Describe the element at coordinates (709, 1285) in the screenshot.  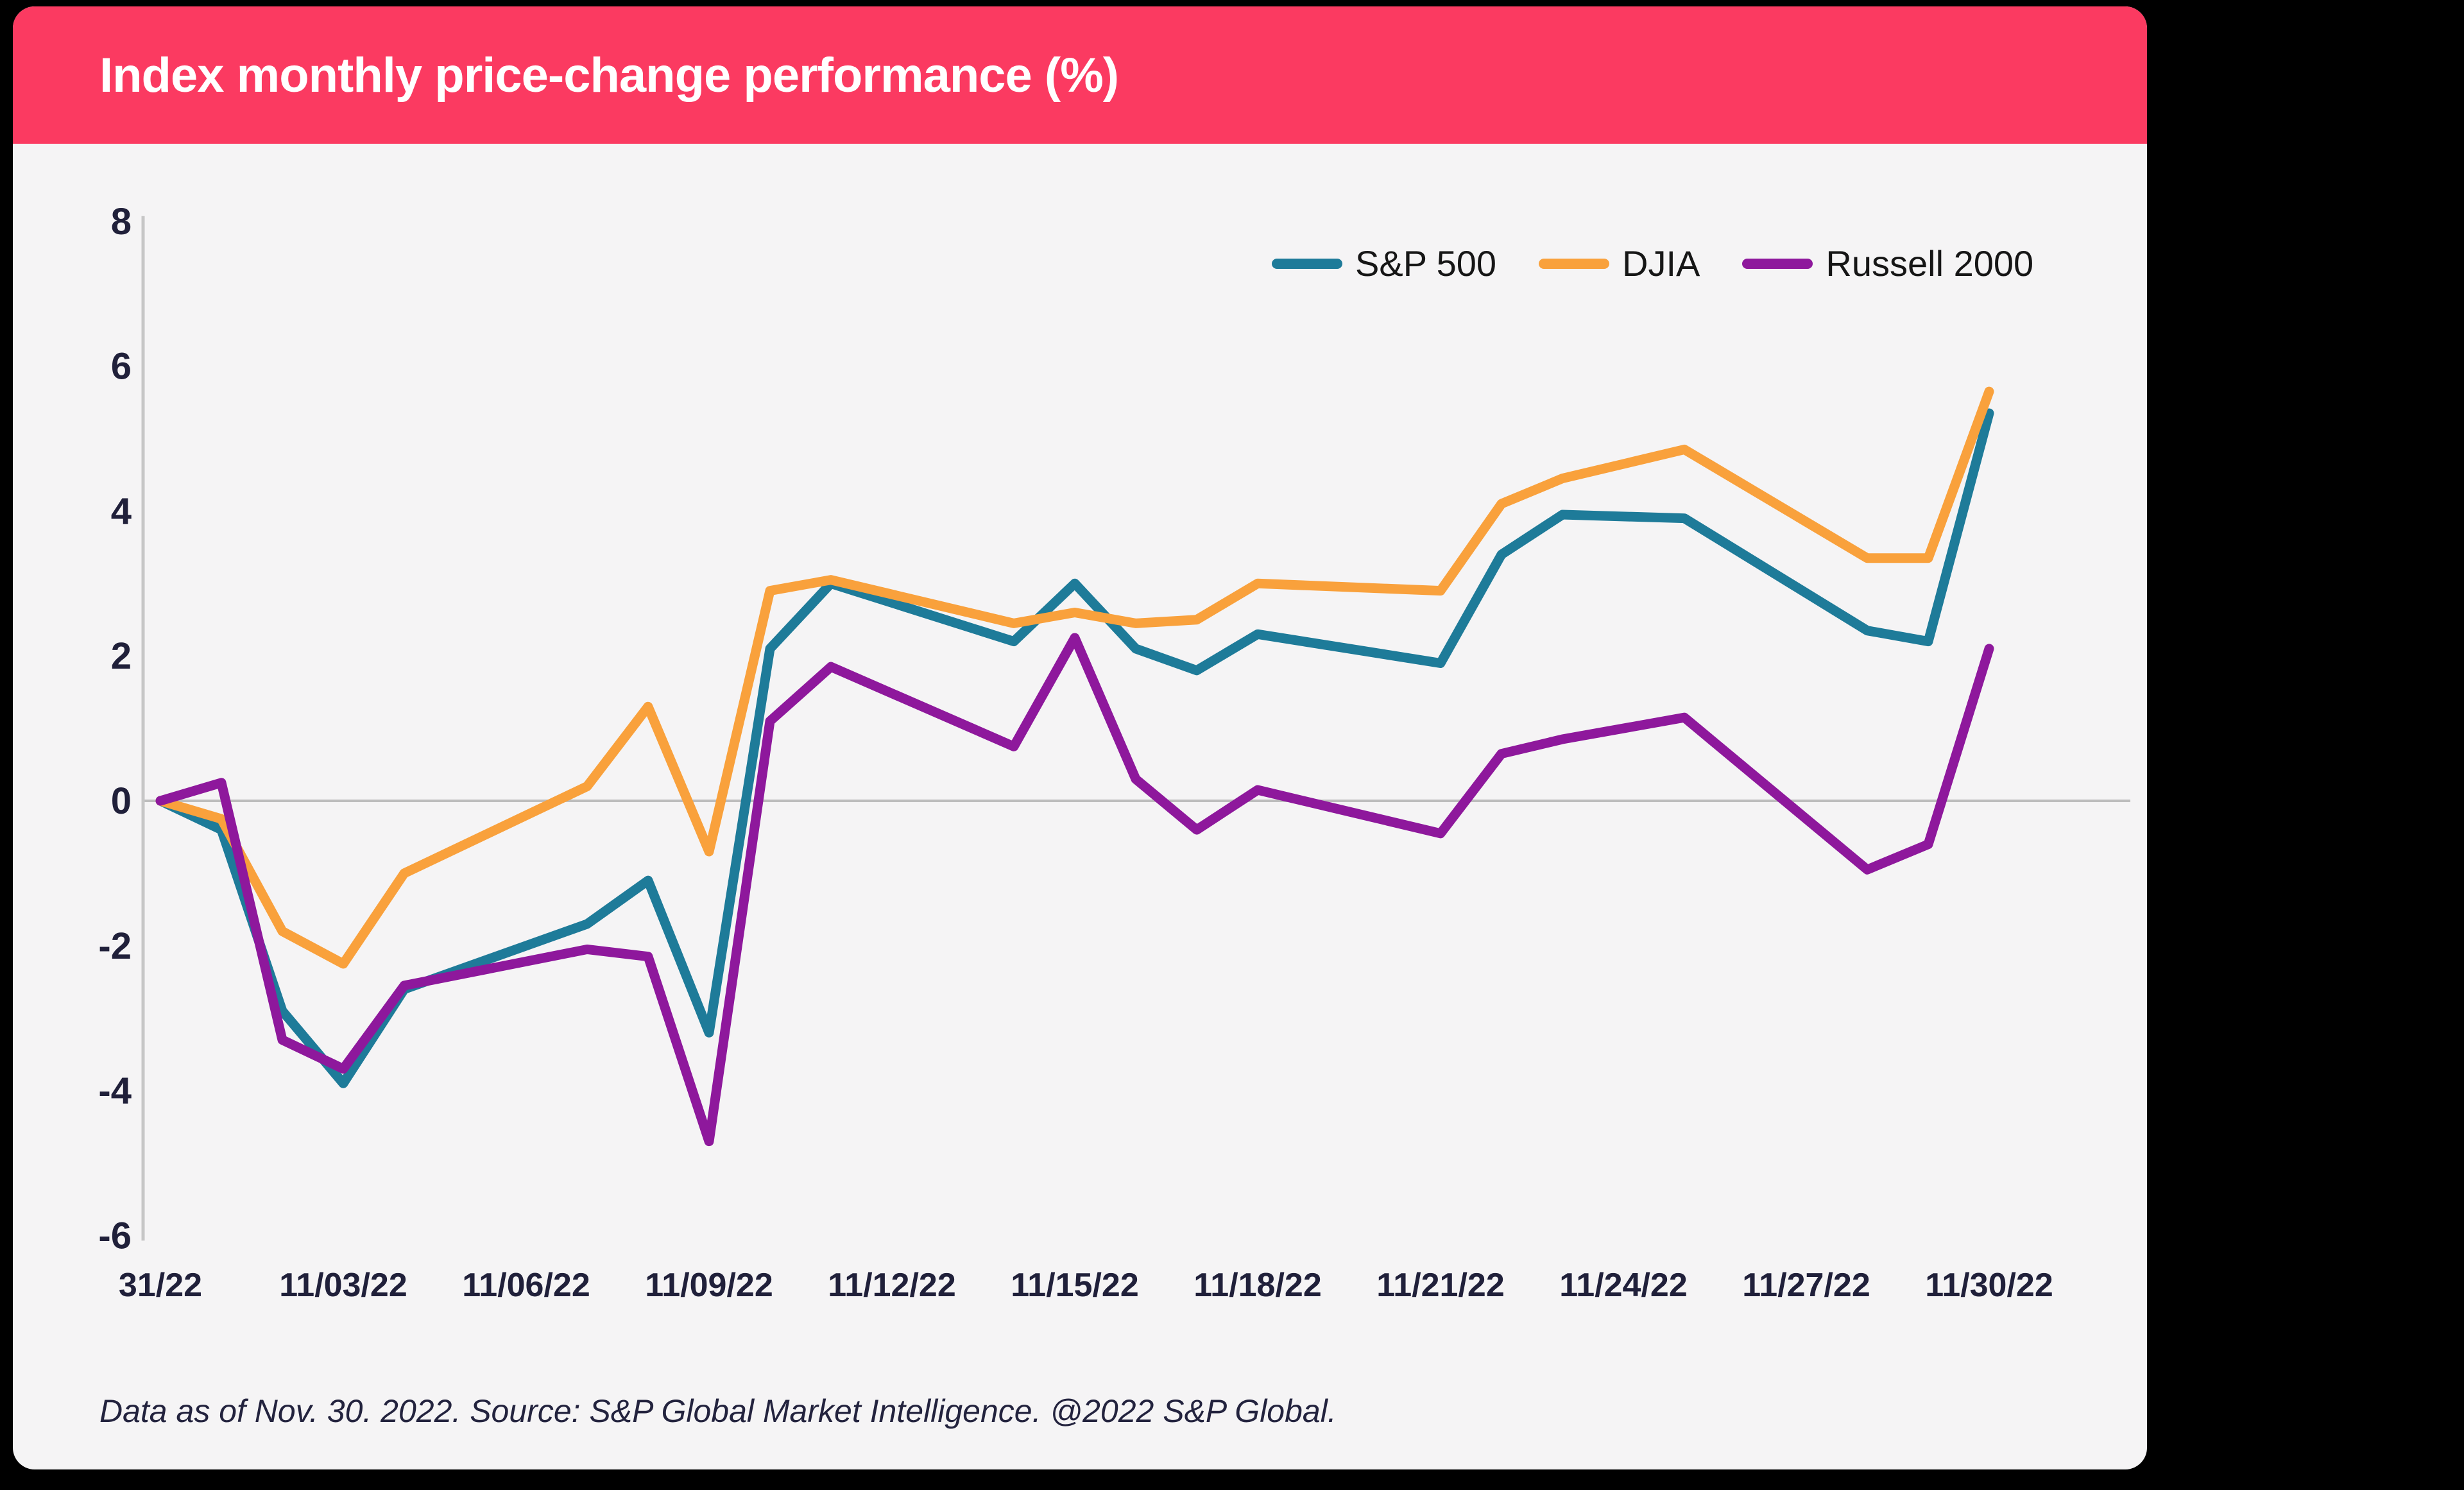
I see `x-tick-label: 11/09/22` at that location.